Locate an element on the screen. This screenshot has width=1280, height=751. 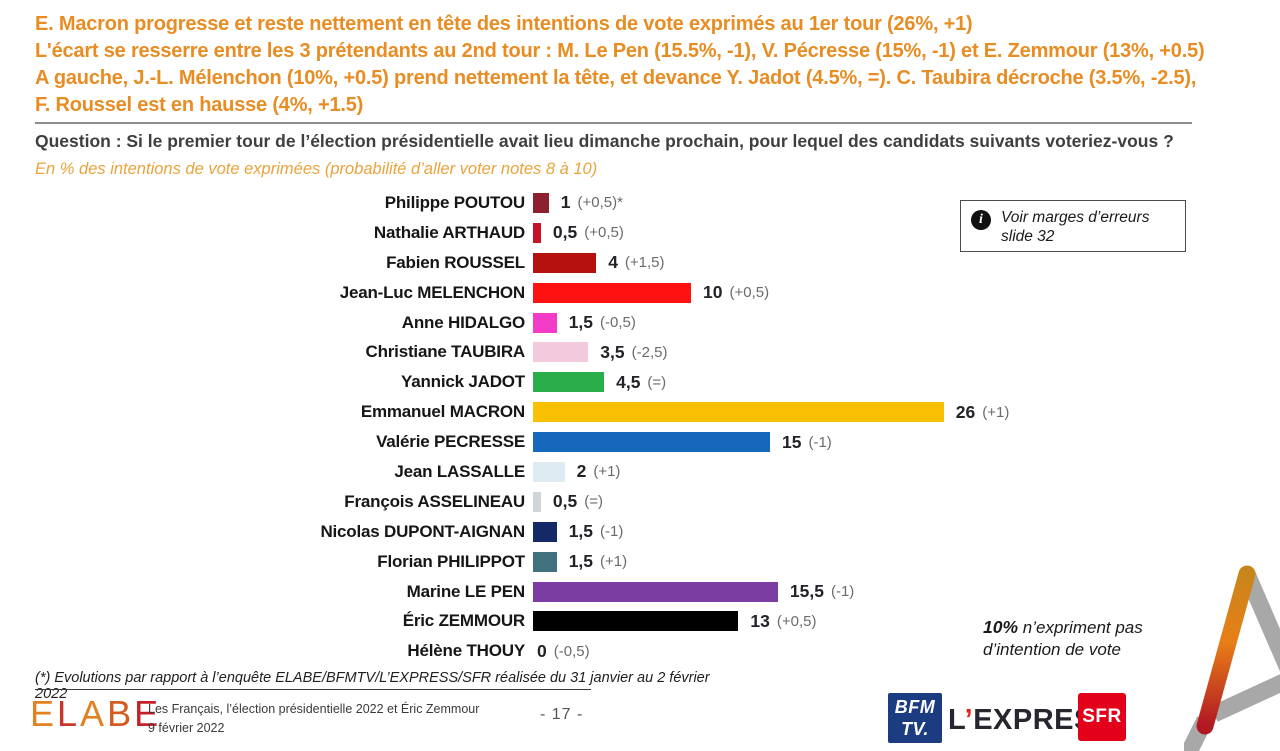
candidate-label: François ASSELINEAU is located at coordinates (434, 501).